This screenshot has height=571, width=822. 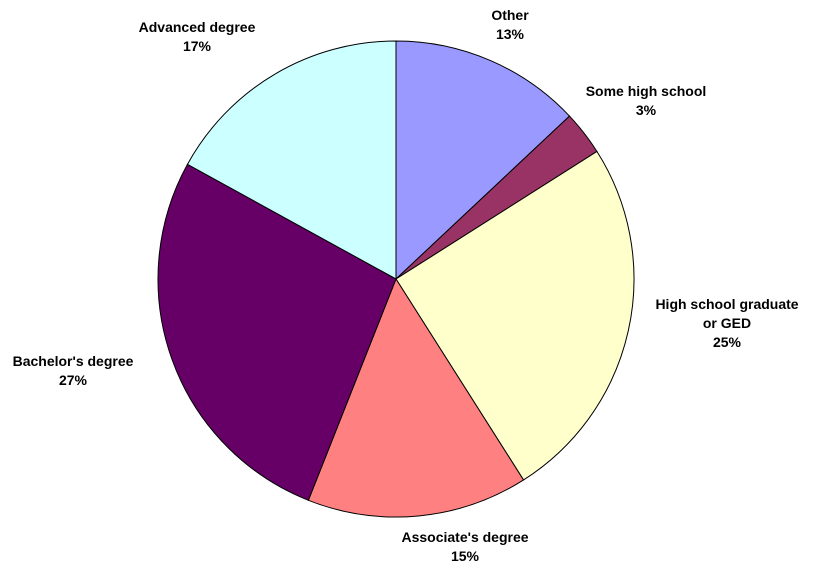 I want to click on slice-label: Associate's degree 15%, so click(x=464, y=547).